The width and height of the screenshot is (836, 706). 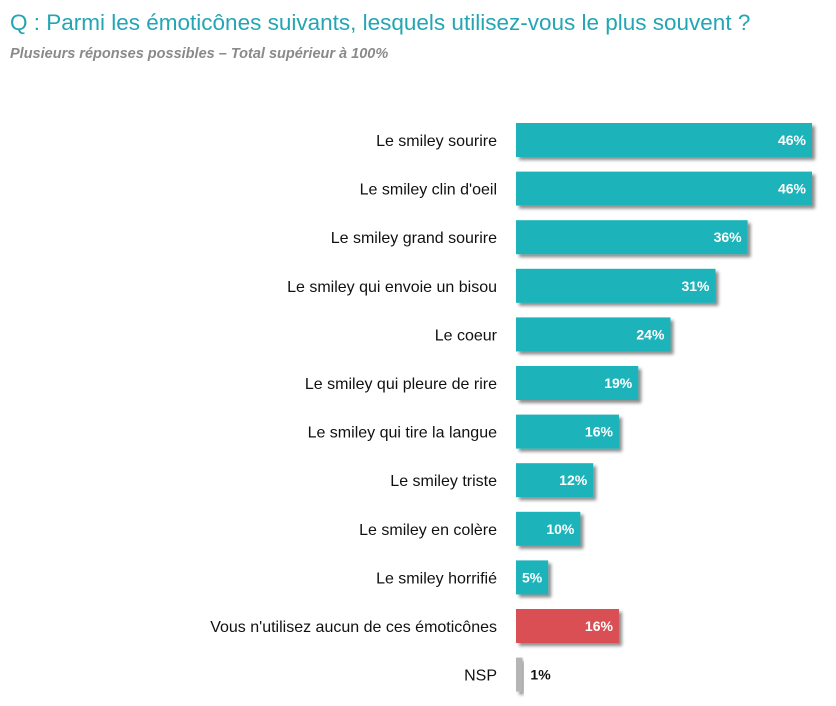 What do you see at coordinates (392, 287) in the screenshot?
I see `category-label: Le smiley qui envoie un bisou` at bounding box center [392, 287].